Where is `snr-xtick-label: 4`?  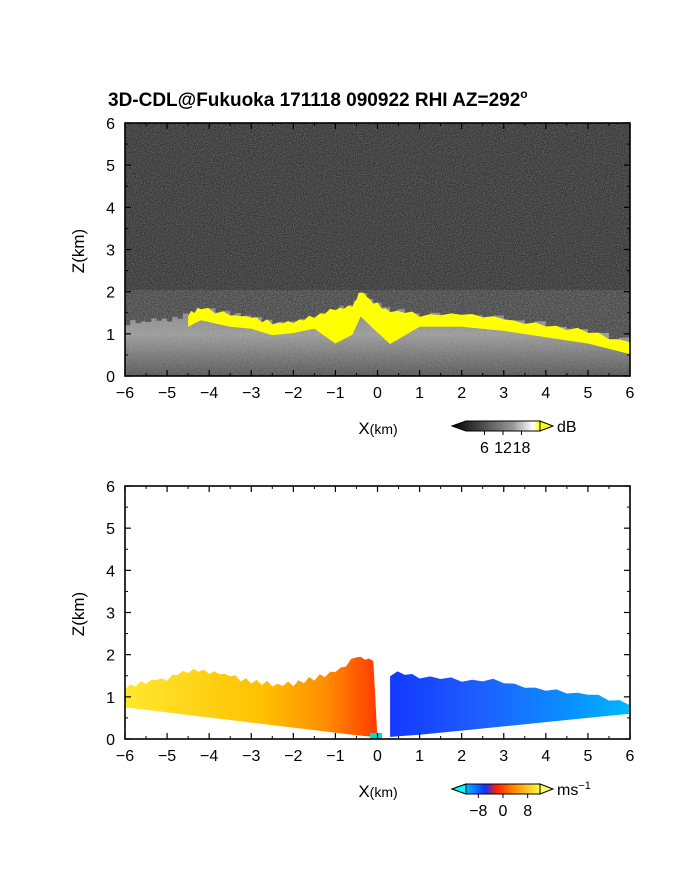
snr-xtick-label: 4 is located at coordinates (545, 393).